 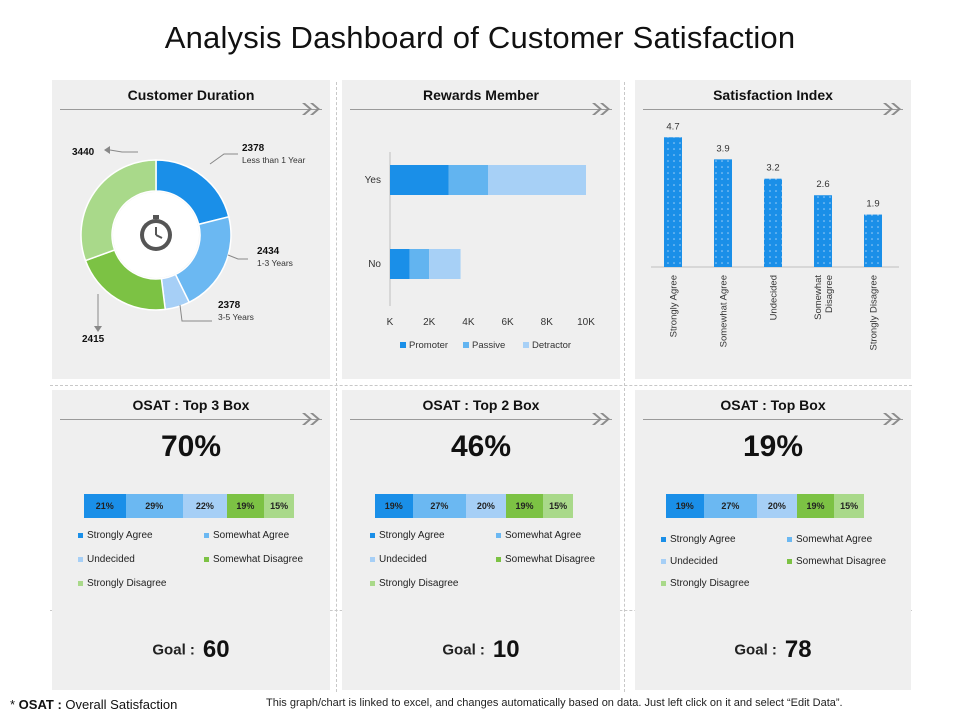 What do you see at coordinates (191, 405) in the screenshot?
I see `panel-title: OSAT : Top 3 Box` at bounding box center [191, 405].